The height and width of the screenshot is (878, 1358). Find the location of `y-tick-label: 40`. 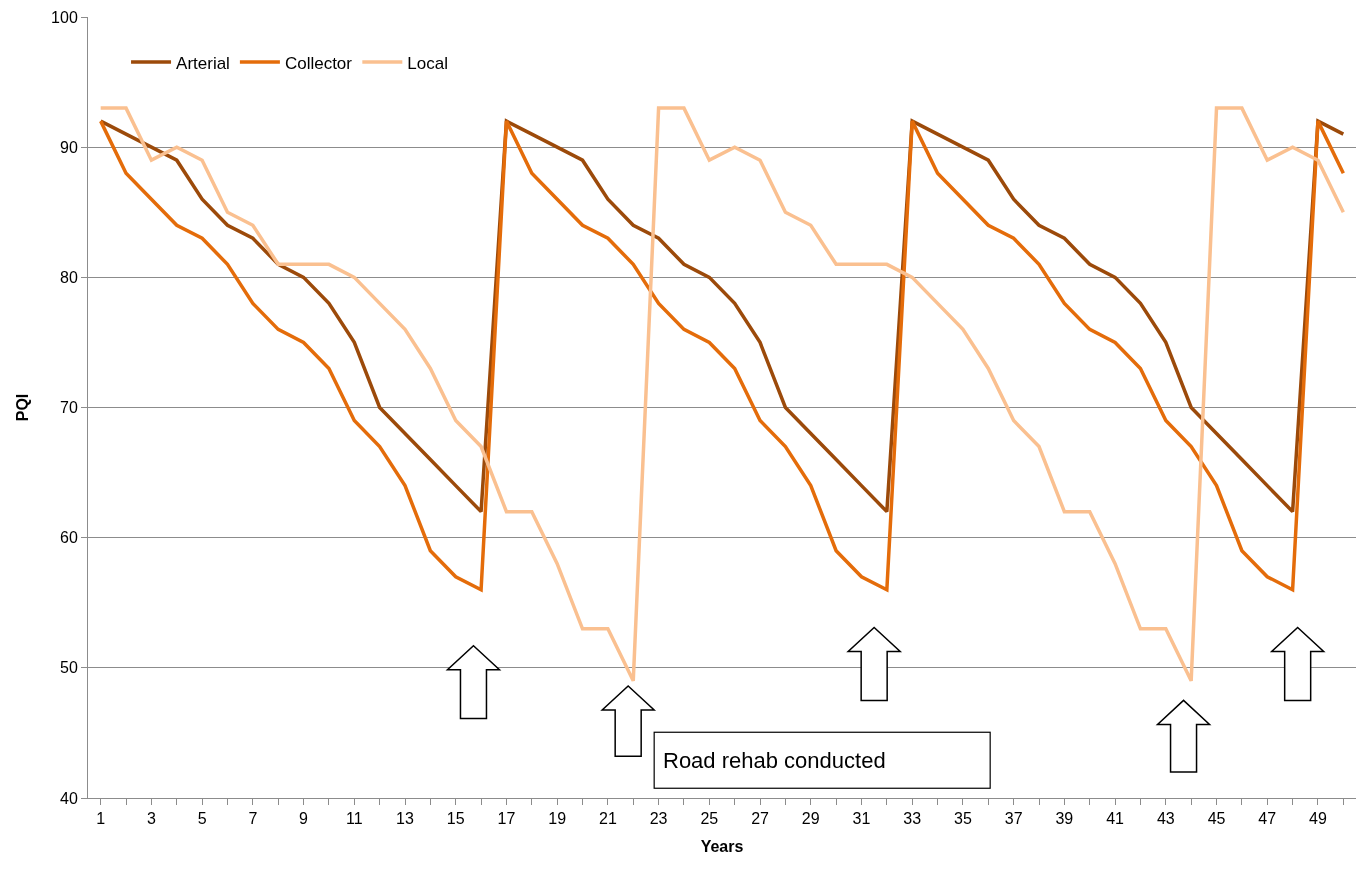

y-tick-label: 40 is located at coordinates (69, 798).